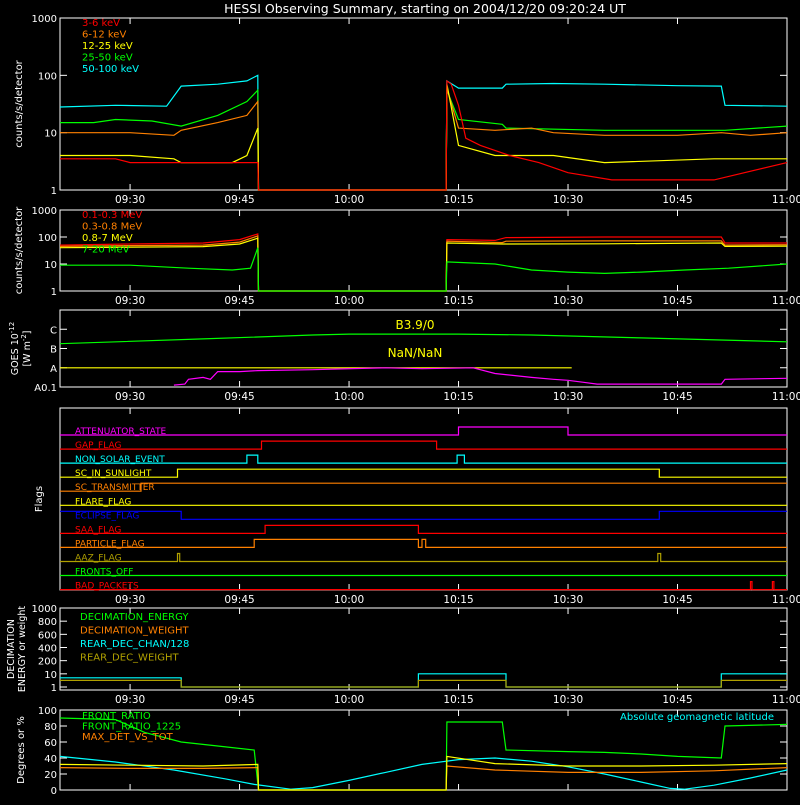 This screenshot has height=805, width=800. I want to click on y-tick-label: 80, so click(50, 727).